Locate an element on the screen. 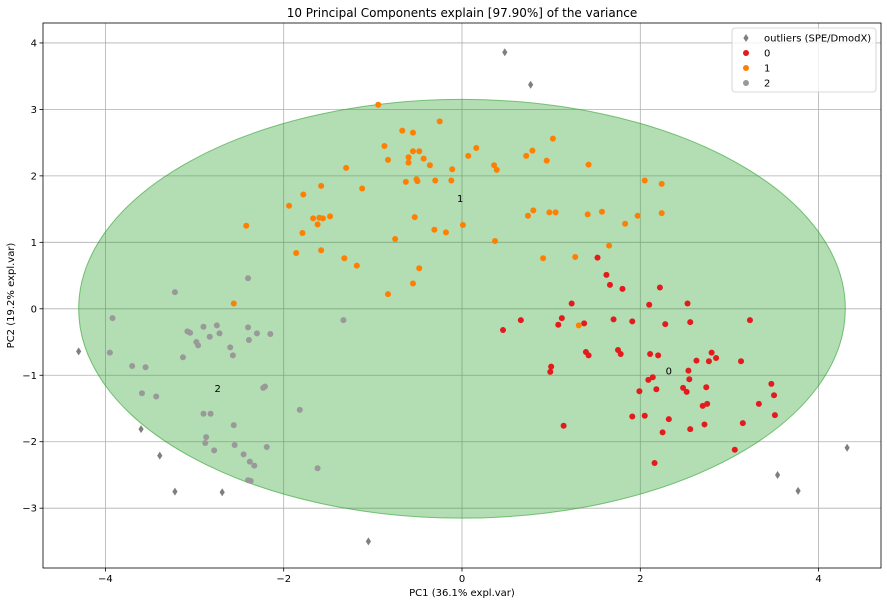 This screenshot has height=604, width=887. x-tick-label: −4 is located at coordinates (105, 579).